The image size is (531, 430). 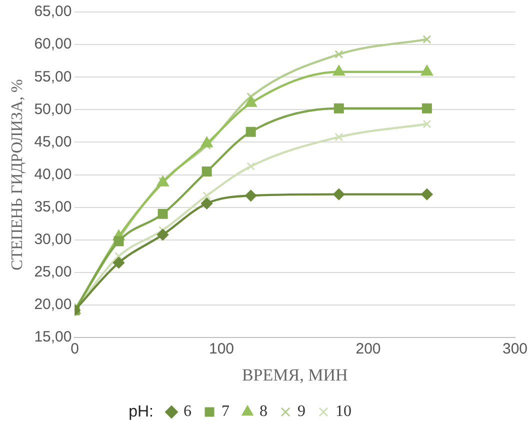 What do you see at coordinates (53, 305) in the screenshot?
I see `y-tick-label: 20,00` at bounding box center [53, 305].